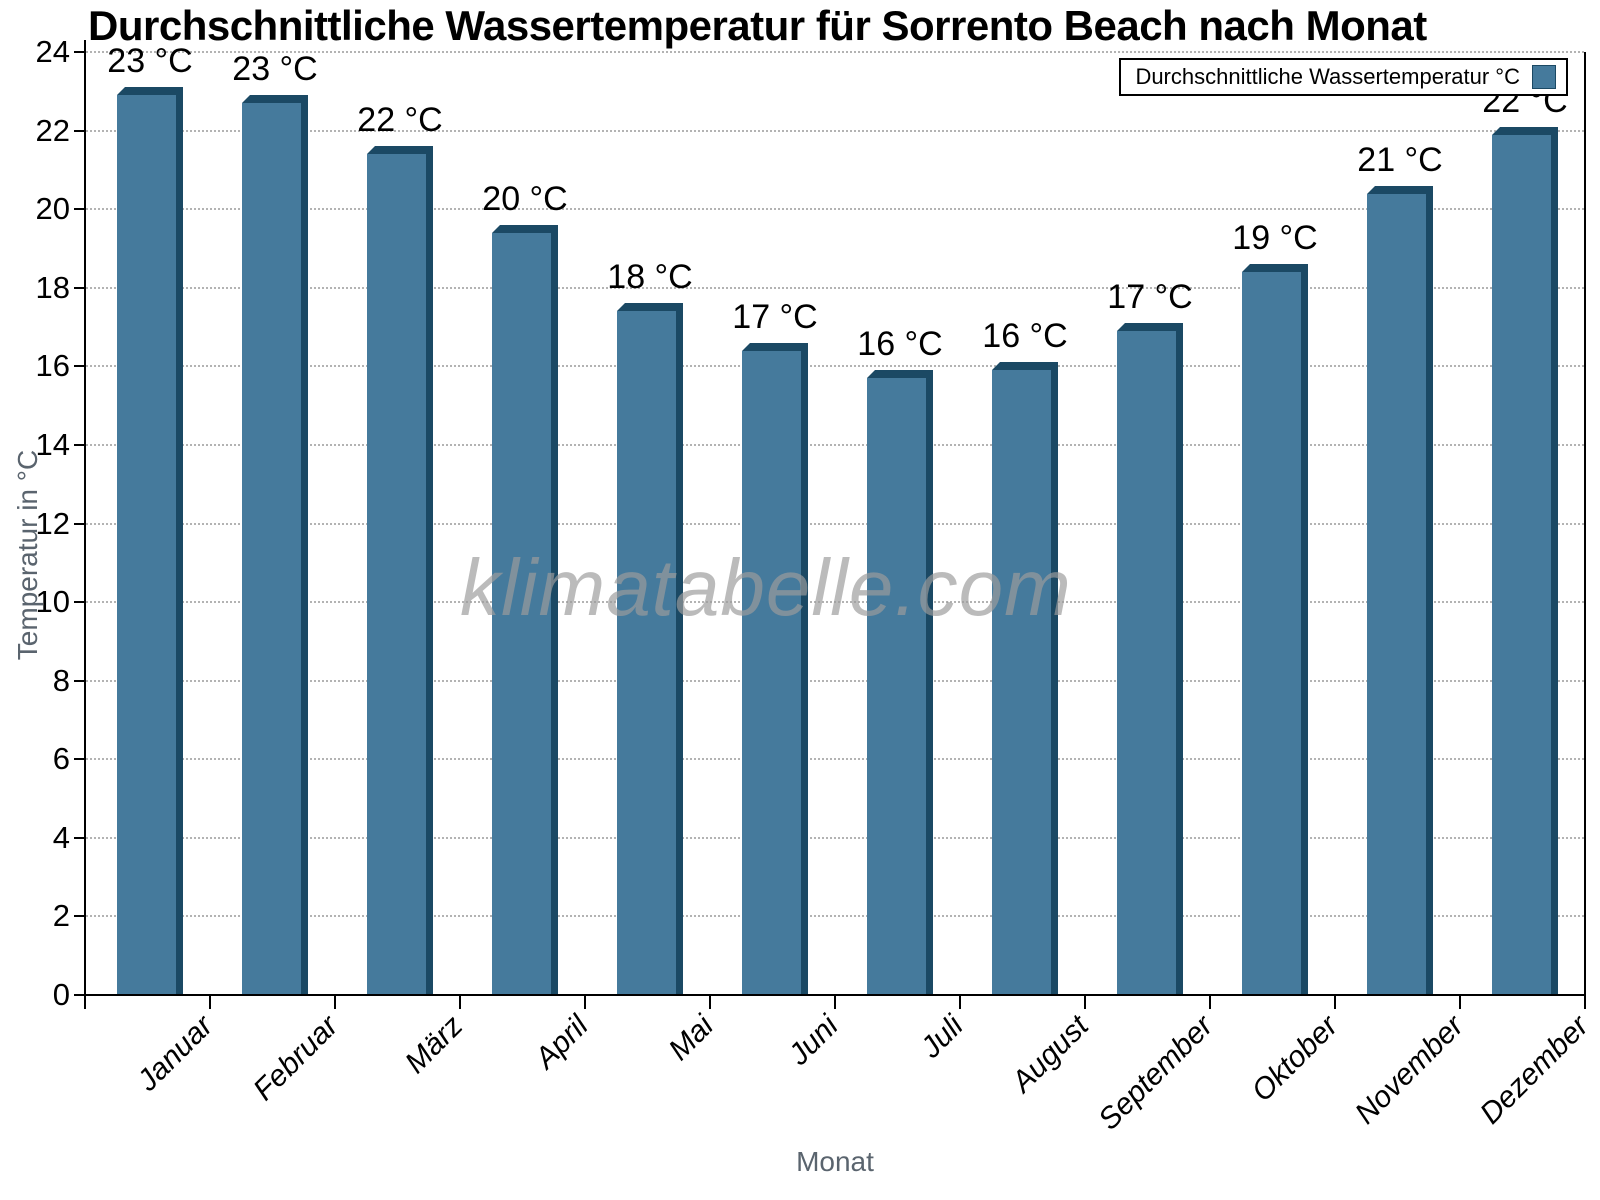  What do you see at coordinates (835, 995) in the screenshot?
I see `x-axis-line` at bounding box center [835, 995].